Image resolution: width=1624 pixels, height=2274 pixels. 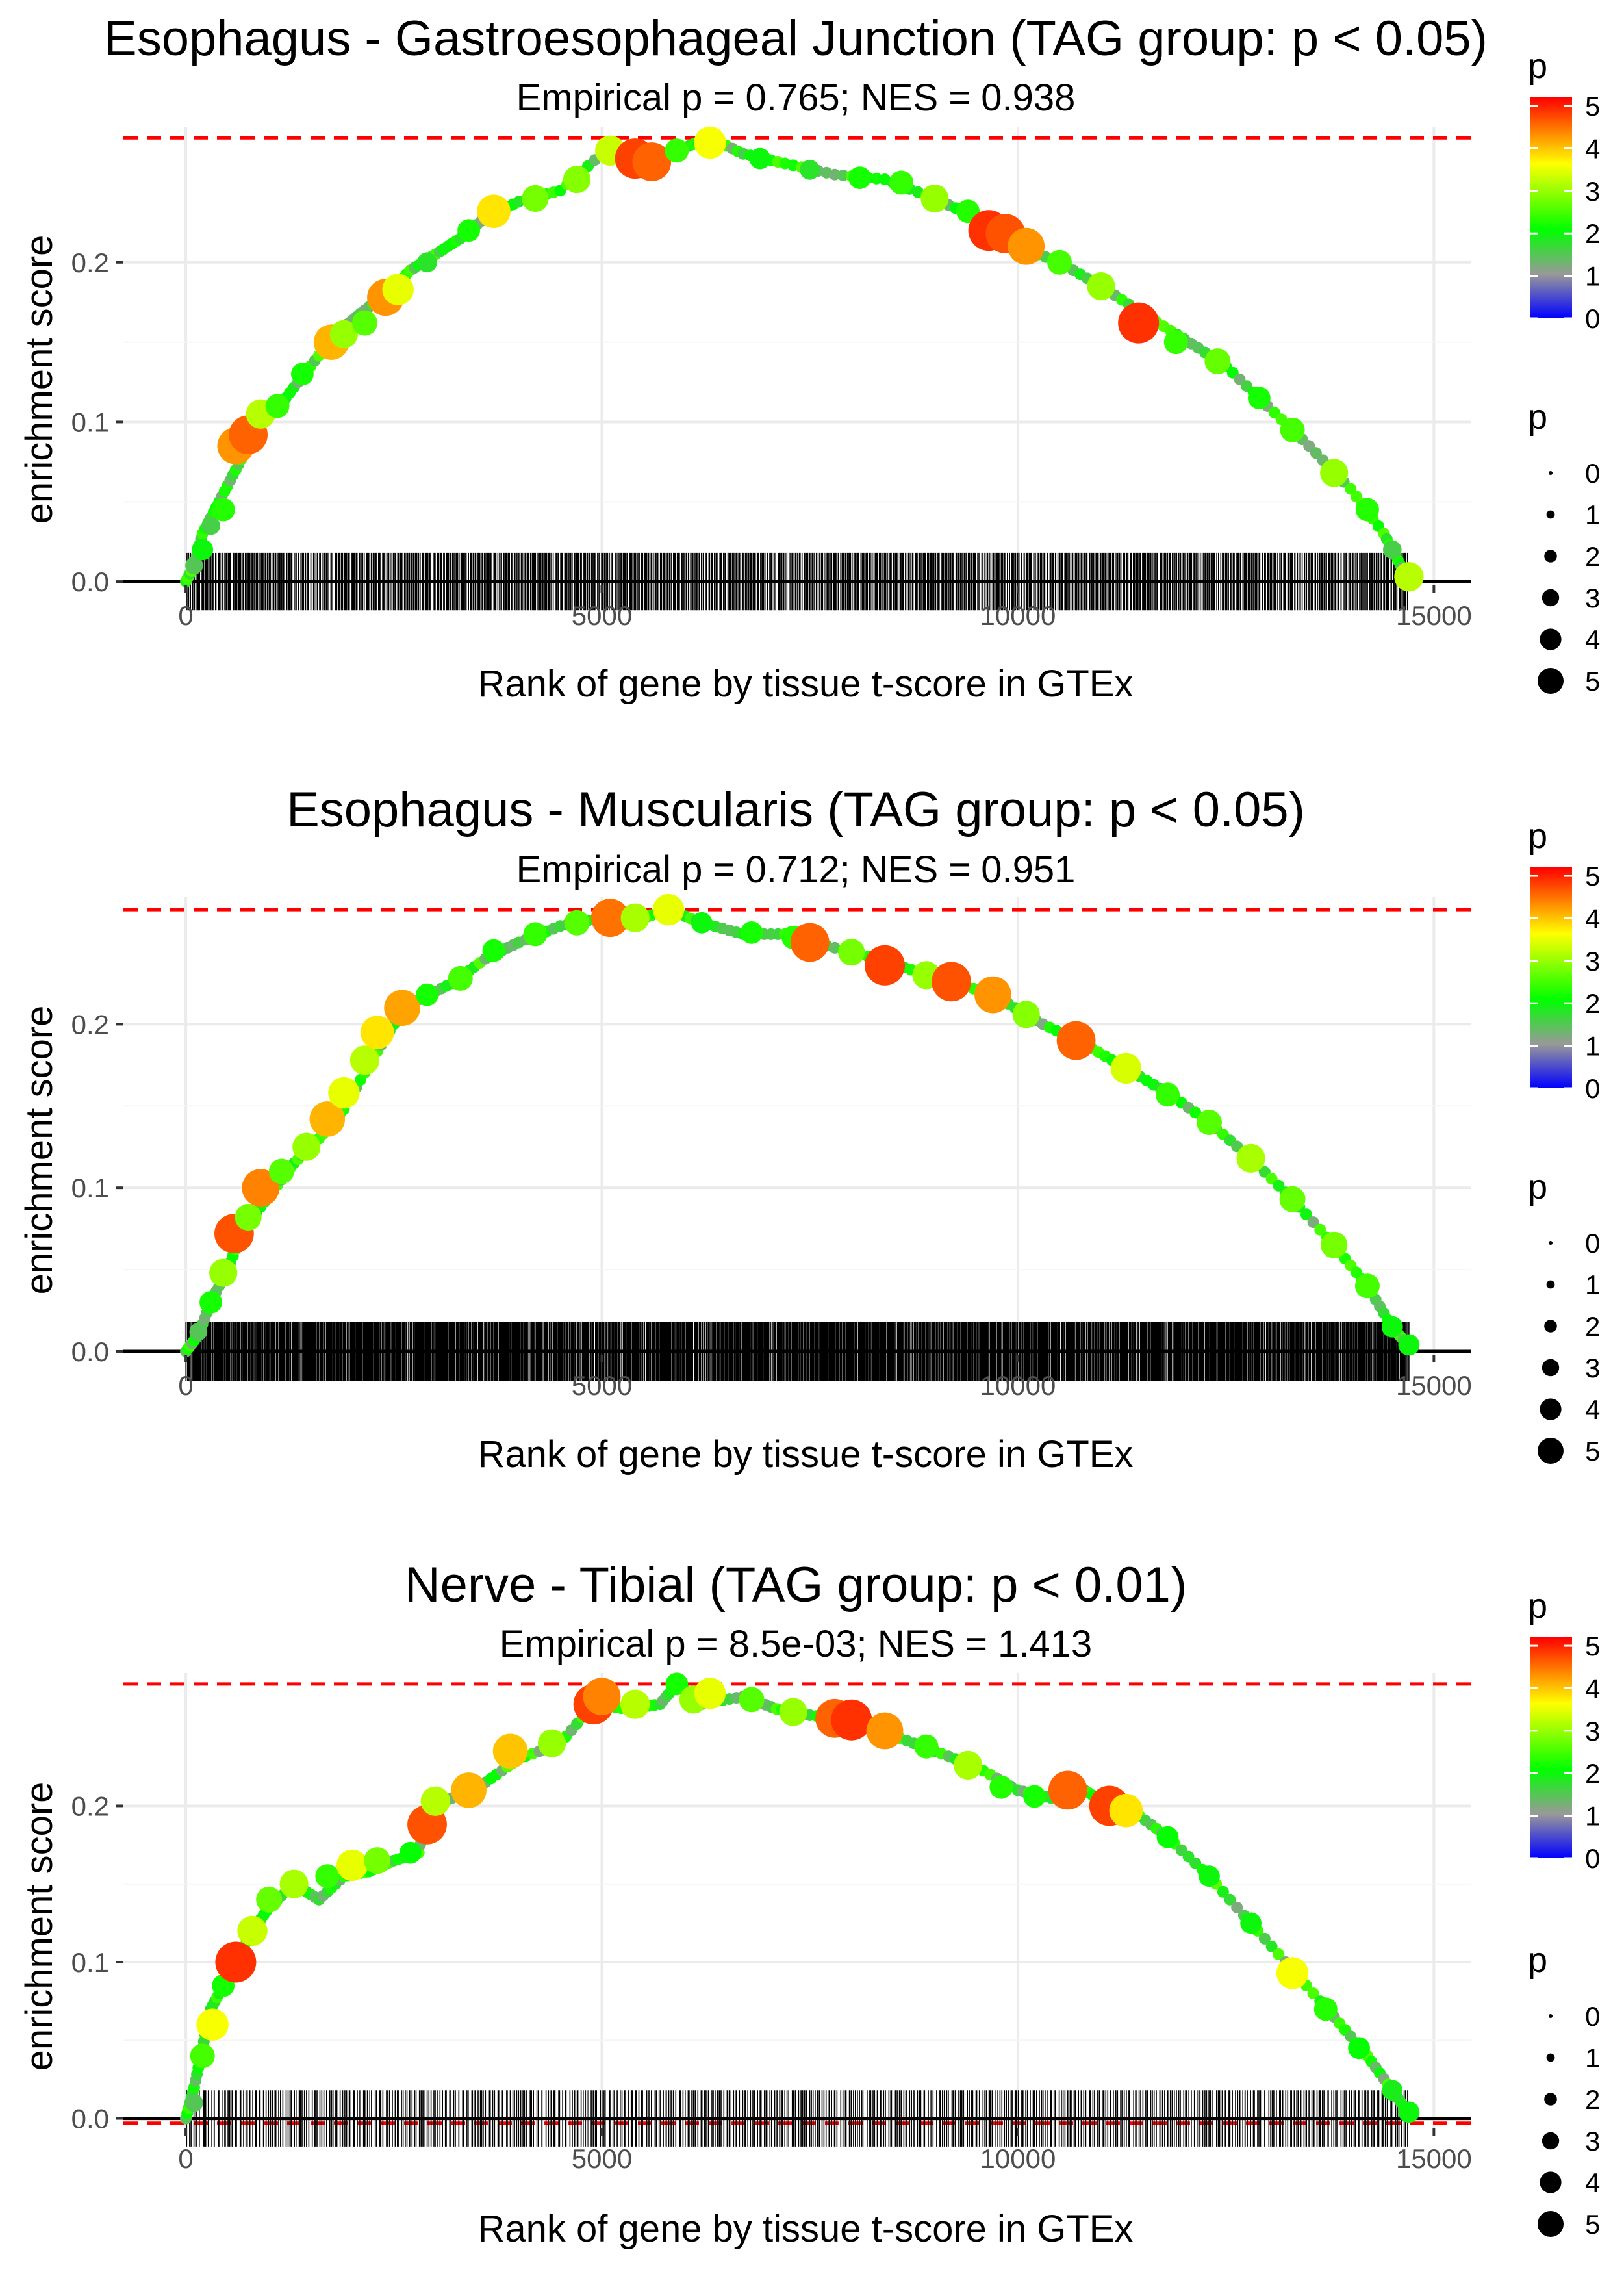 What do you see at coordinates (1018, 2158) in the screenshot?
I see `x-tick-label: 10000` at bounding box center [1018, 2158].